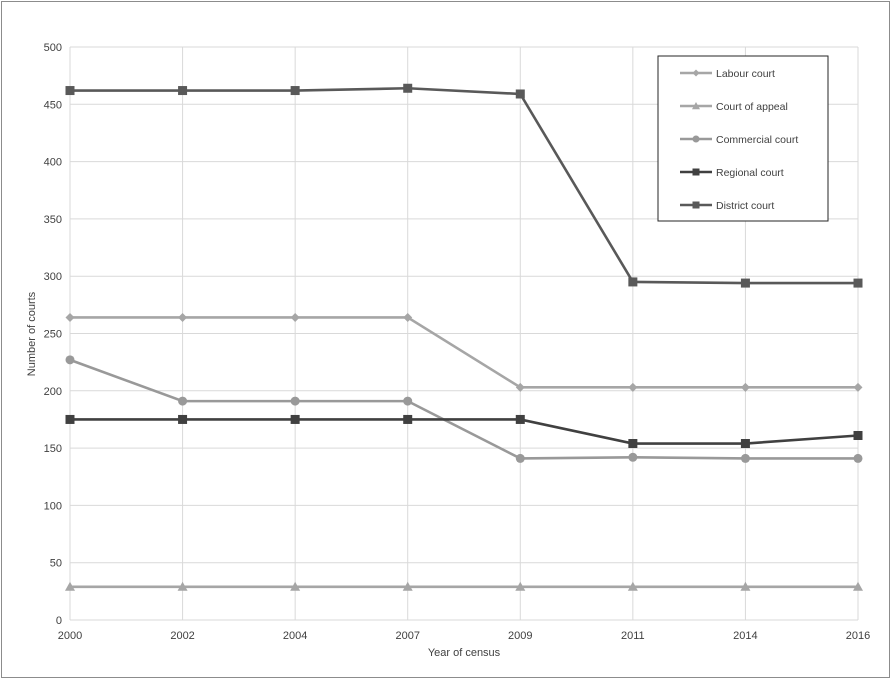 The height and width of the screenshot is (681, 893). Describe the element at coordinates (745, 206) in the screenshot. I see `legend-label: District court` at that location.